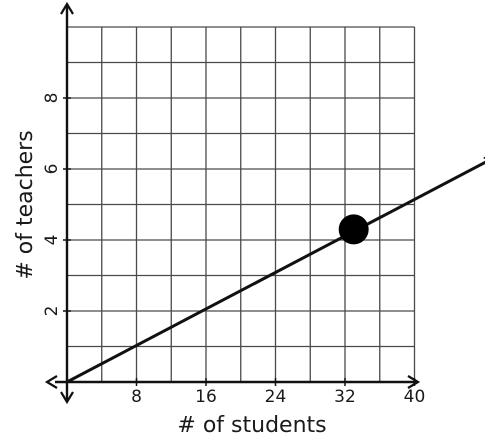 The width and height of the screenshot is (485, 443). Describe the element at coordinates (136, 397) in the screenshot. I see `x-tick-label: 8` at that location.